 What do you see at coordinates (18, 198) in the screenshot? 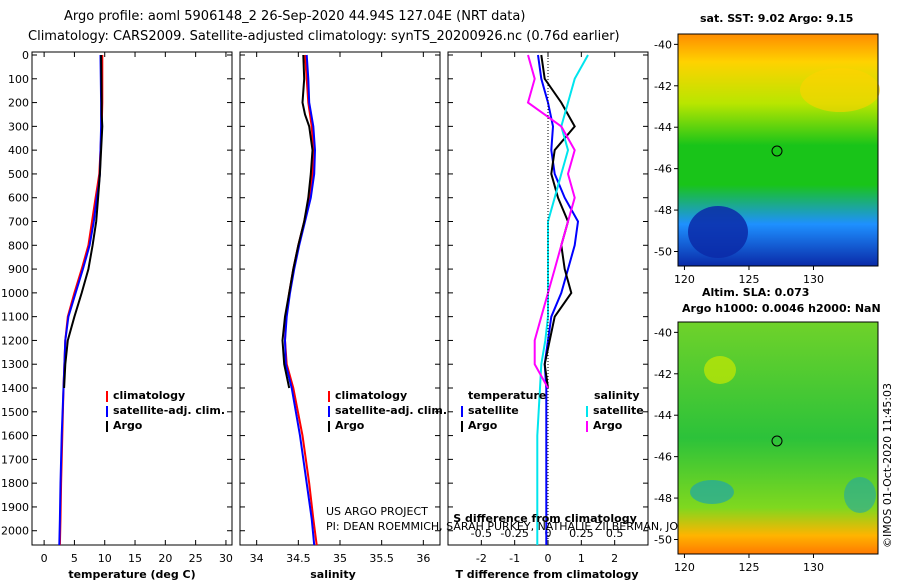
I see `depth-tick-label: 600` at bounding box center [18, 198].